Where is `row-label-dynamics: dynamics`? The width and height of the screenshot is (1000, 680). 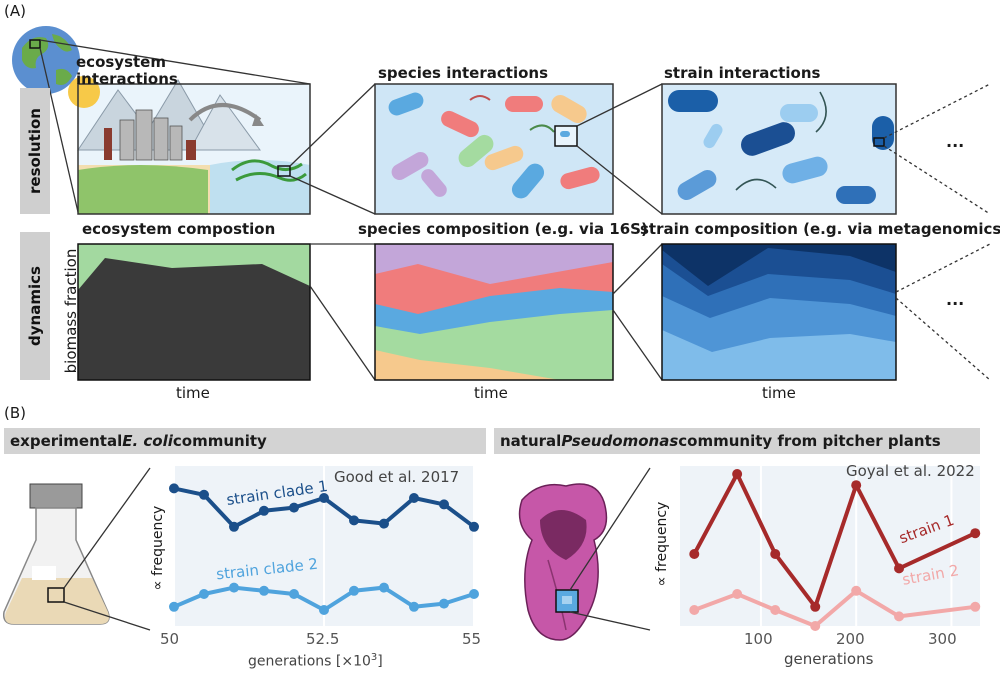 row-label-dynamics: dynamics is located at coordinates (35, 306).